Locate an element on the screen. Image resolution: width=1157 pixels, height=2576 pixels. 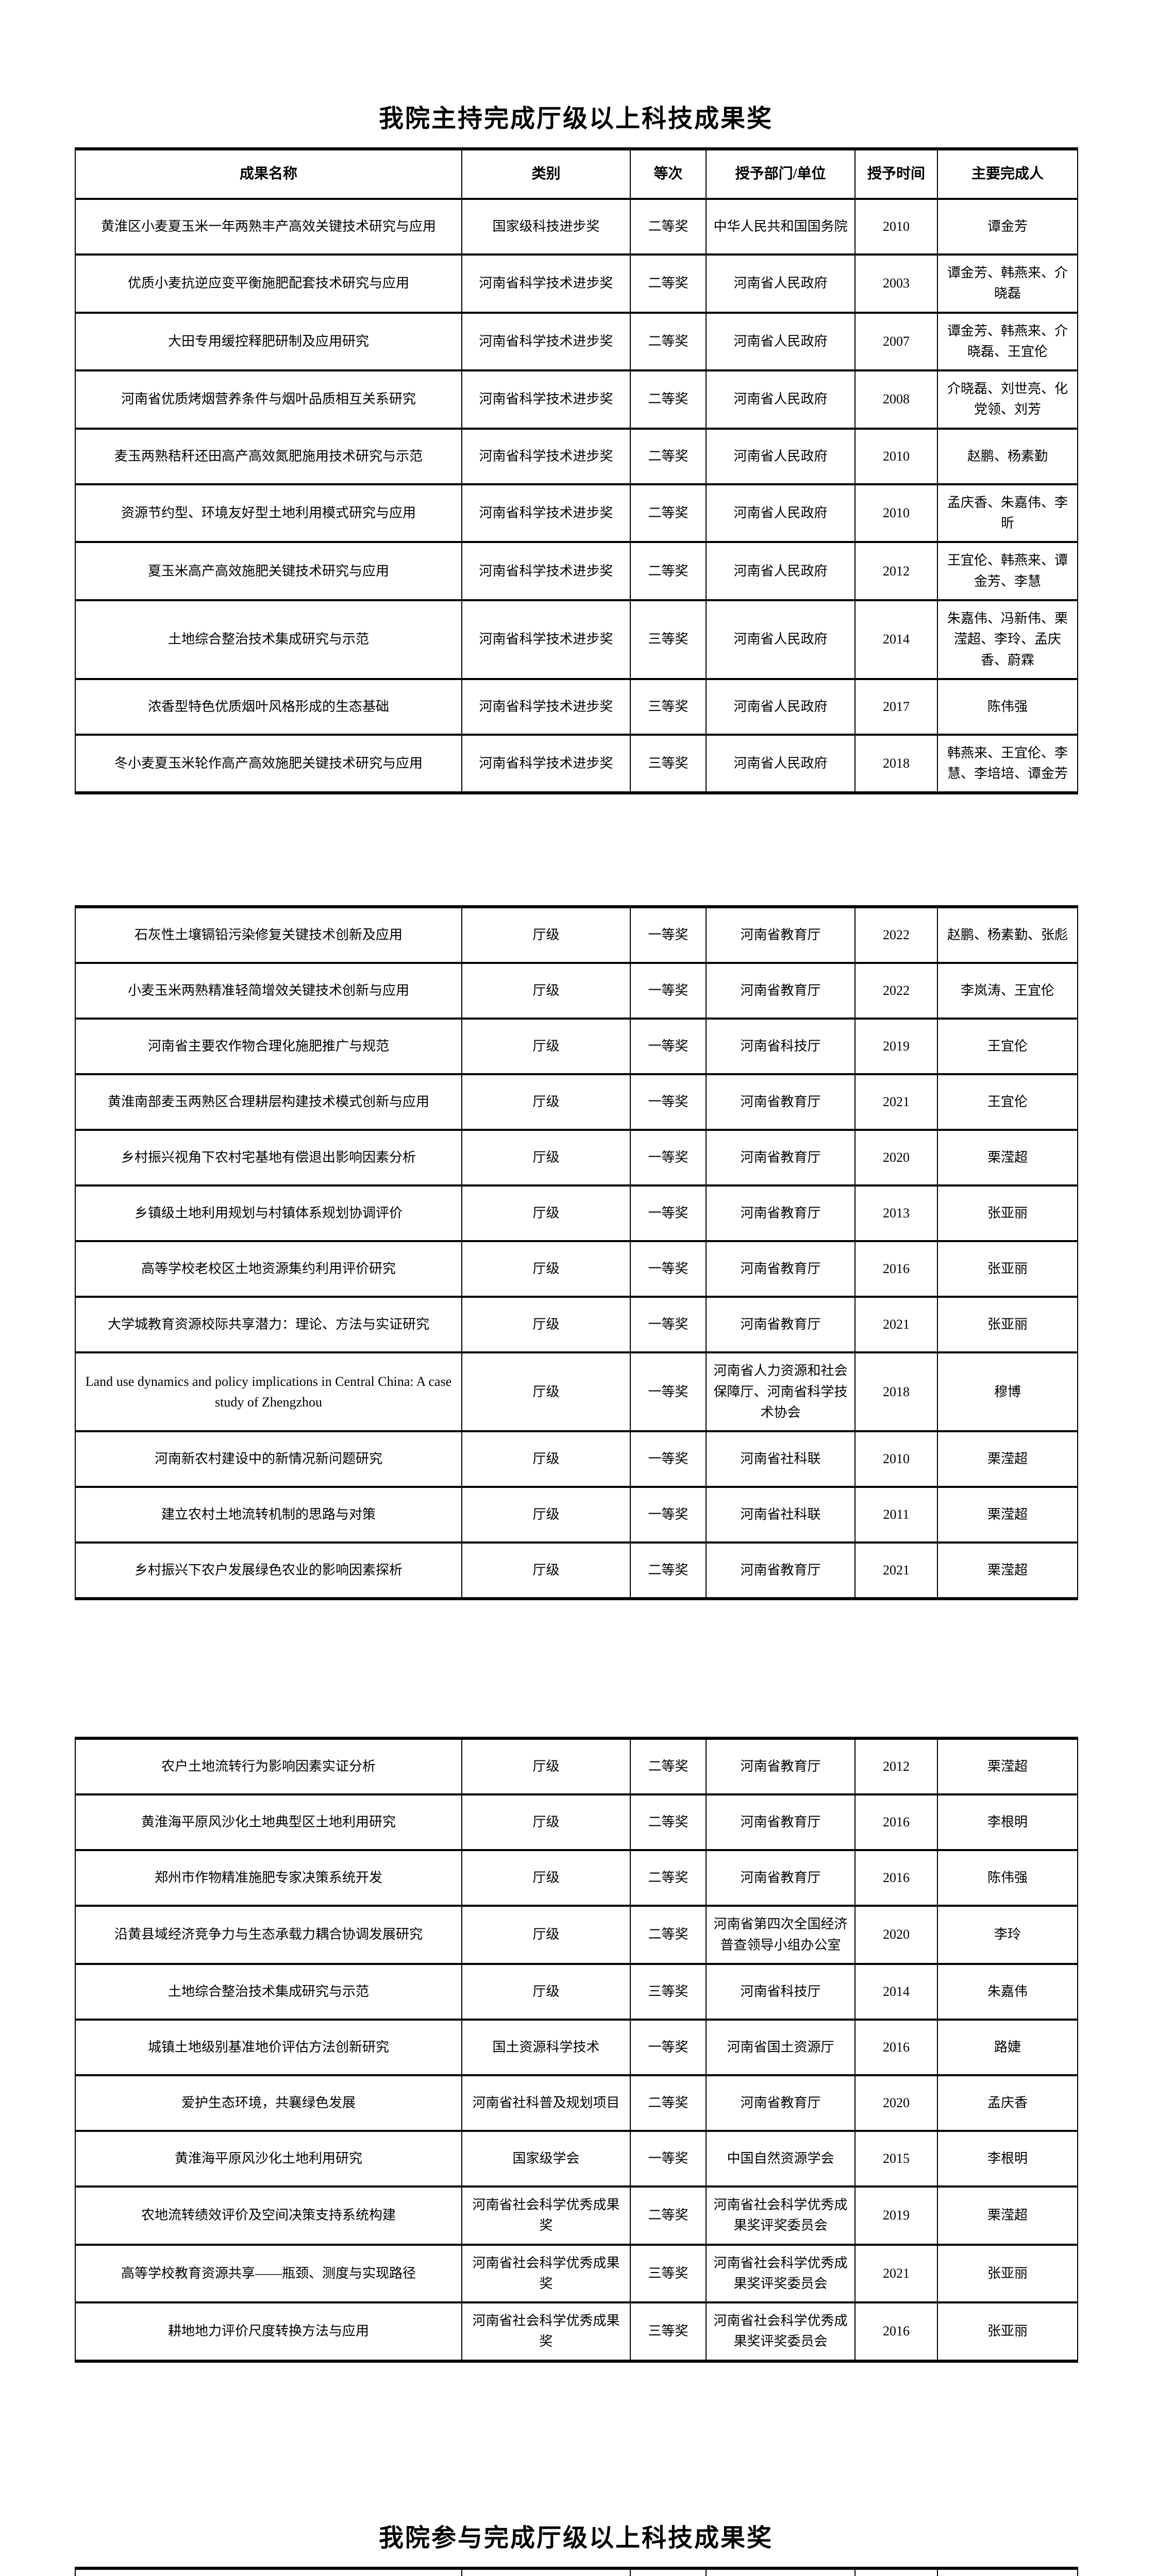
table-cell: 赵鹏、杨素勤、张彪 is located at coordinates (1008, 935).